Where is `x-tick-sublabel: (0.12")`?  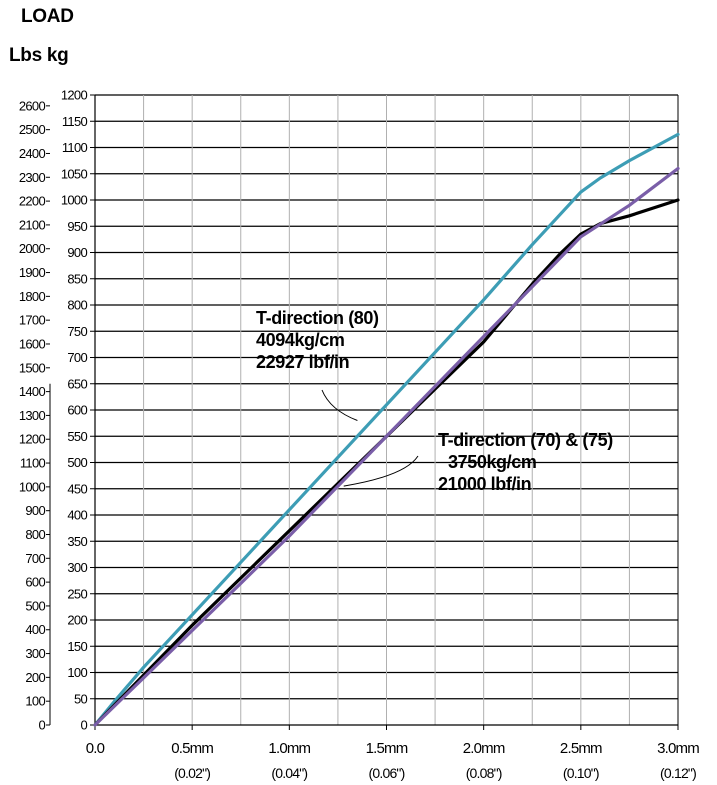
x-tick-sublabel: (0.12") is located at coordinates (678, 773).